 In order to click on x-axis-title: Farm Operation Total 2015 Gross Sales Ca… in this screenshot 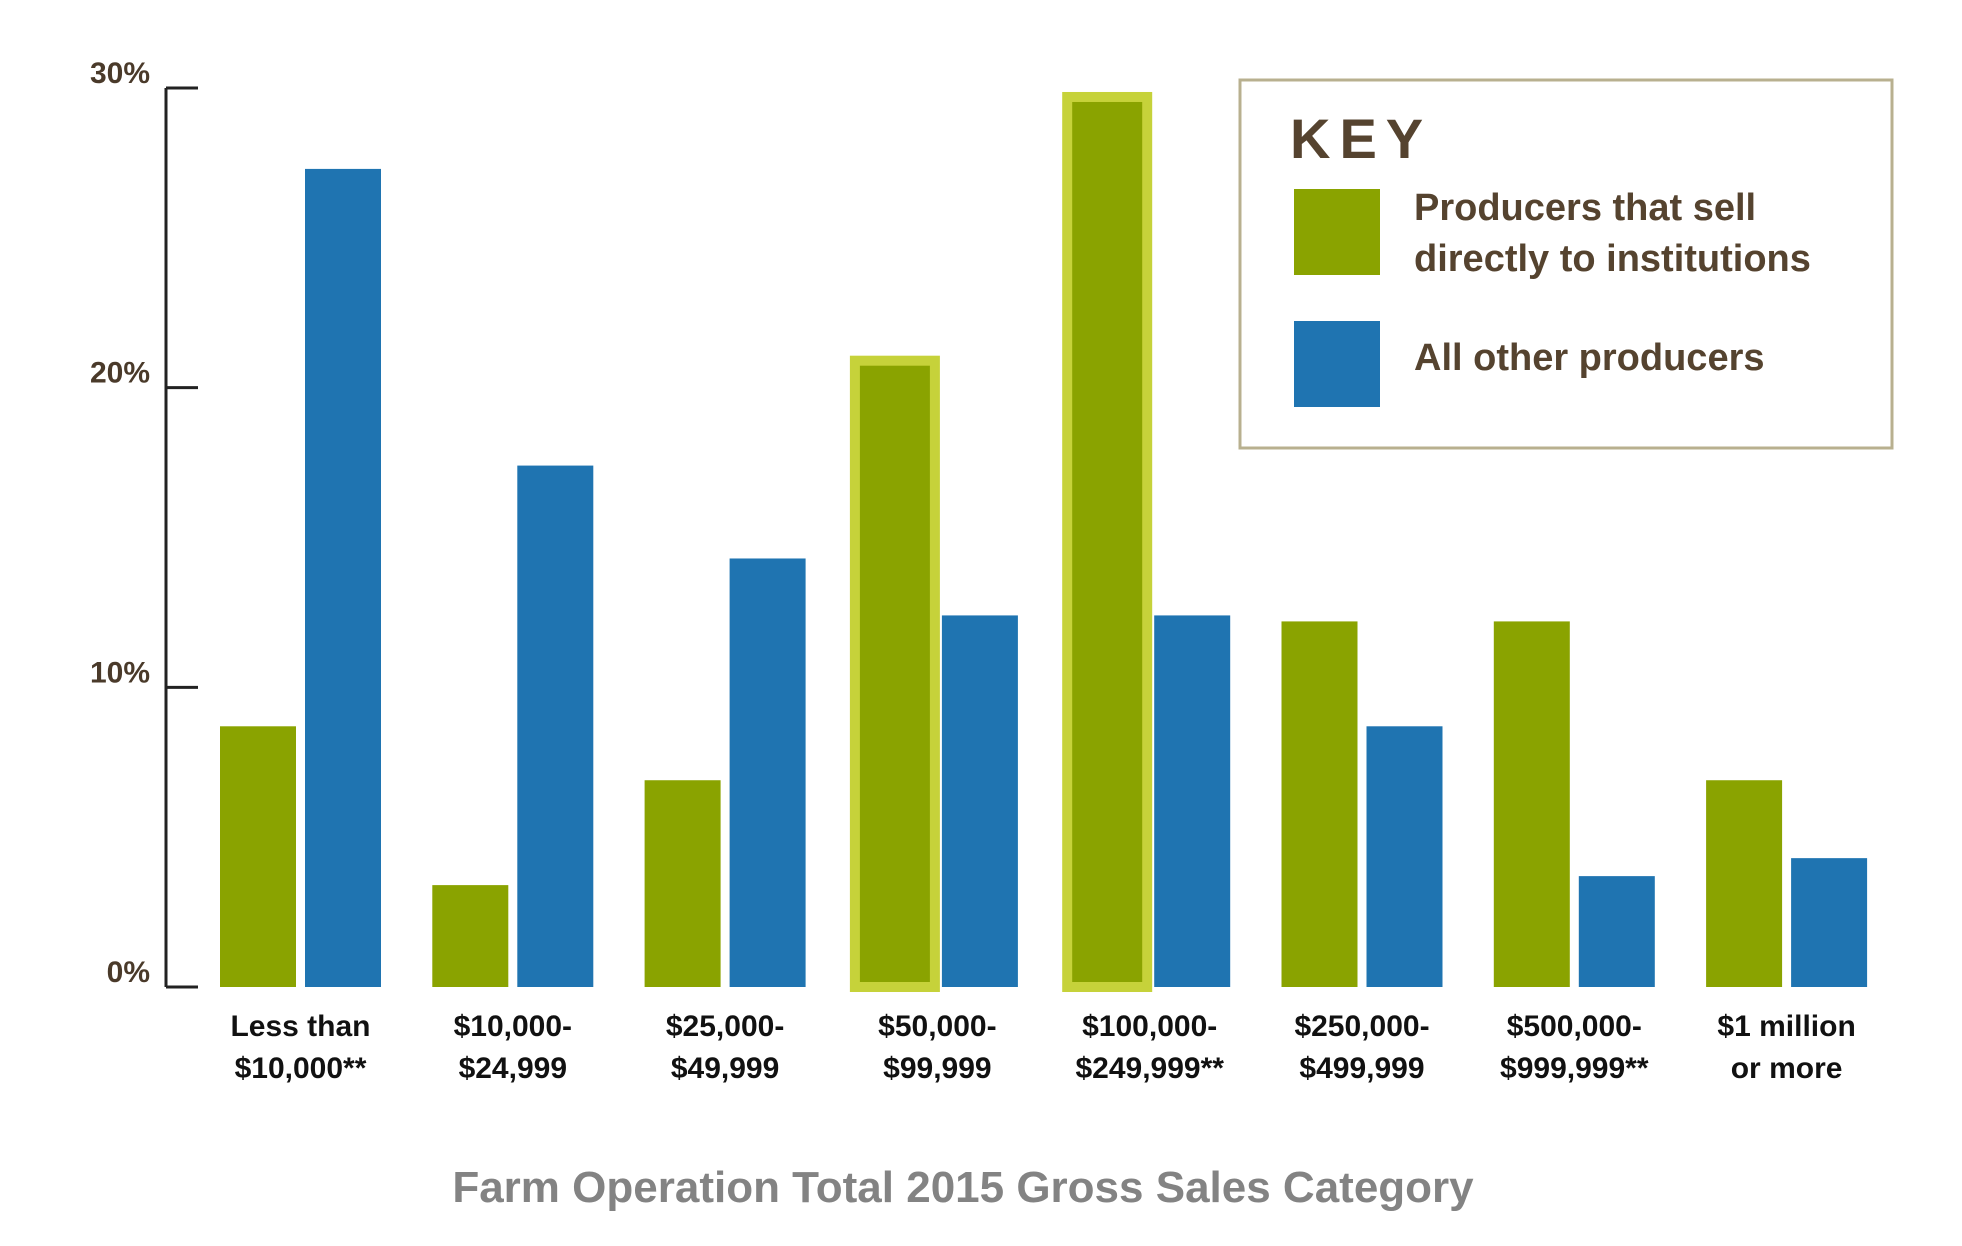, I will do `click(963, 1187)`.